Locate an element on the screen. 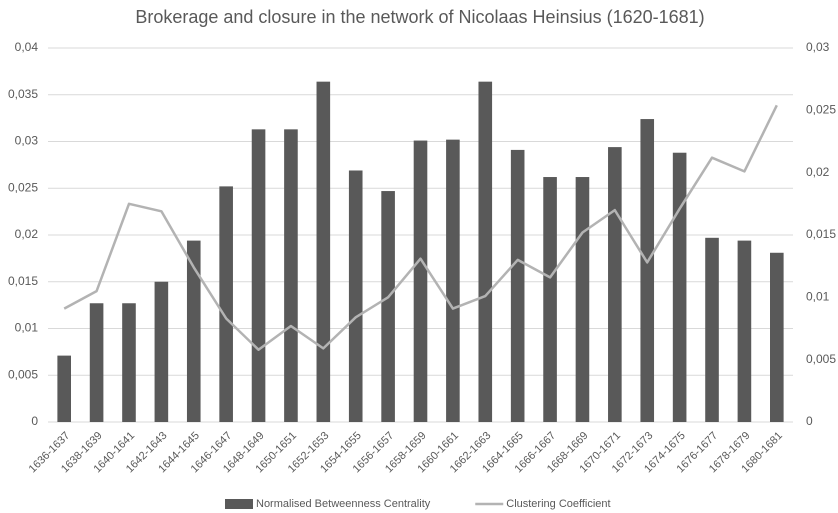 The height and width of the screenshot is (513, 838). y2-tick-label: 0 is located at coordinates (809, 421).